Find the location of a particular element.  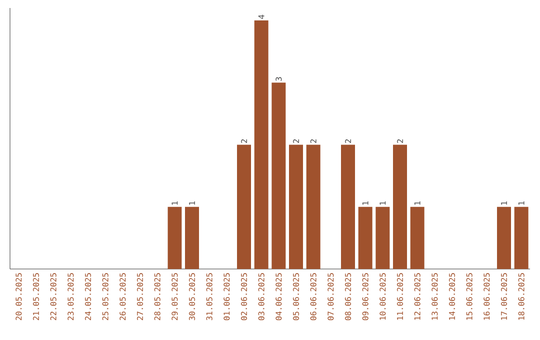

x-tick-label: 01.06.2025 is located at coordinates (227, 296).